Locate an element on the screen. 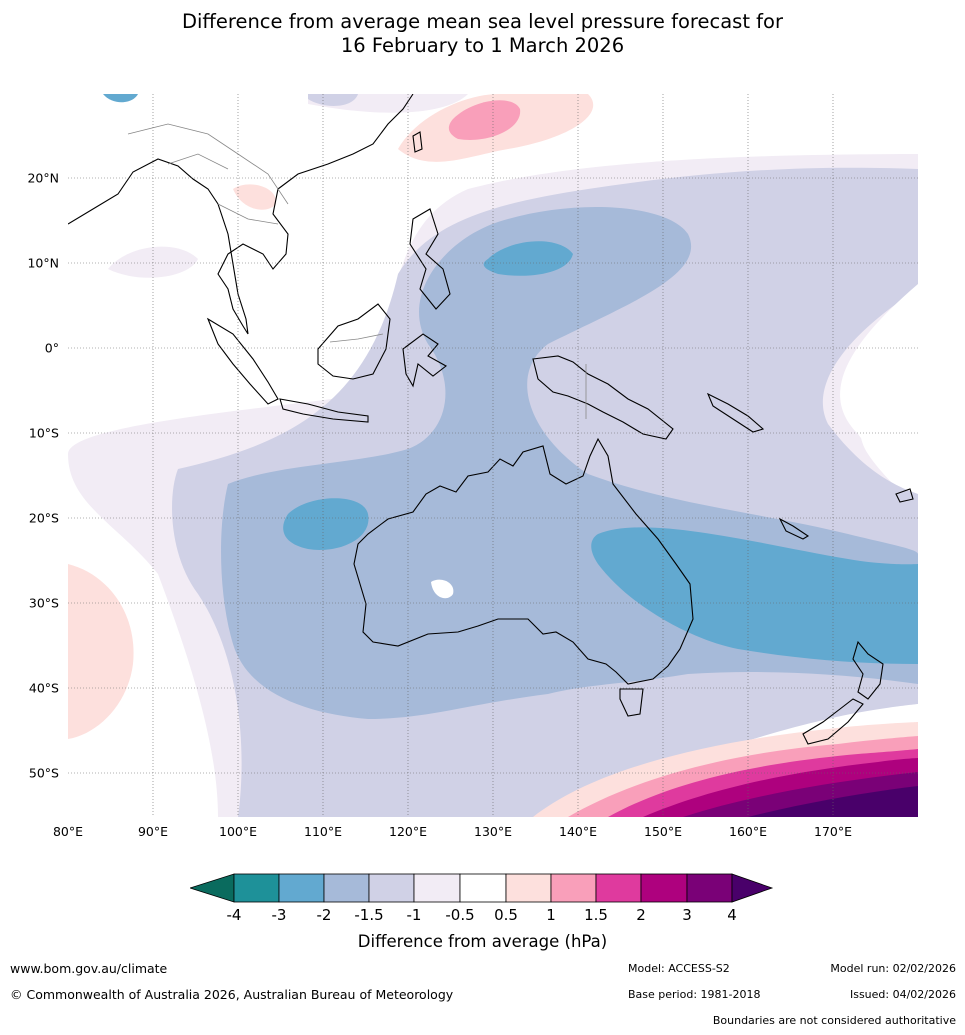  coastline-sulawesi is located at coordinates (424, 360).